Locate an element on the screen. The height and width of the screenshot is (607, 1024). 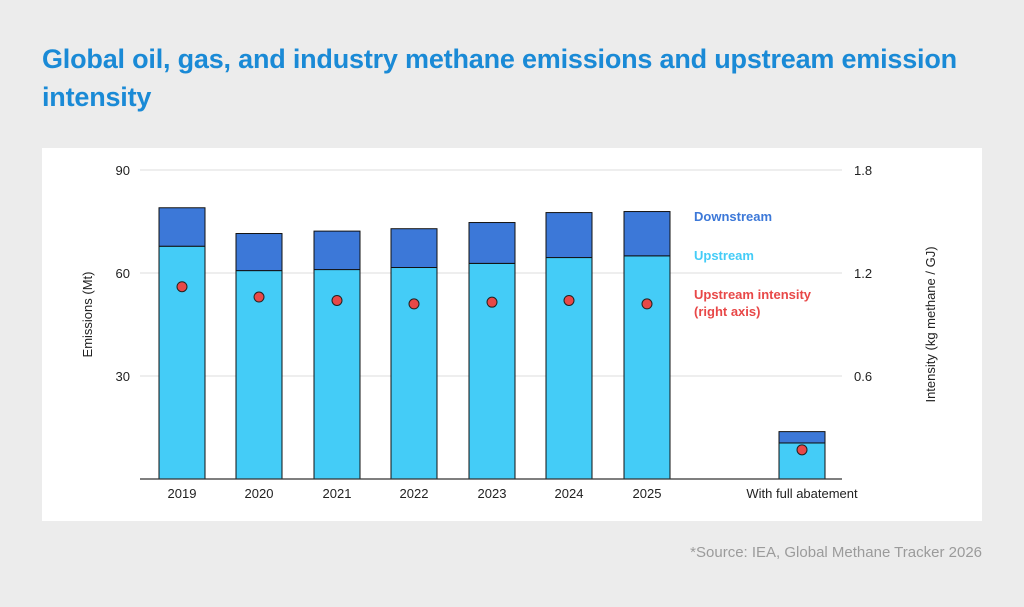
bar-upstream-2024 is located at coordinates (569, 368).